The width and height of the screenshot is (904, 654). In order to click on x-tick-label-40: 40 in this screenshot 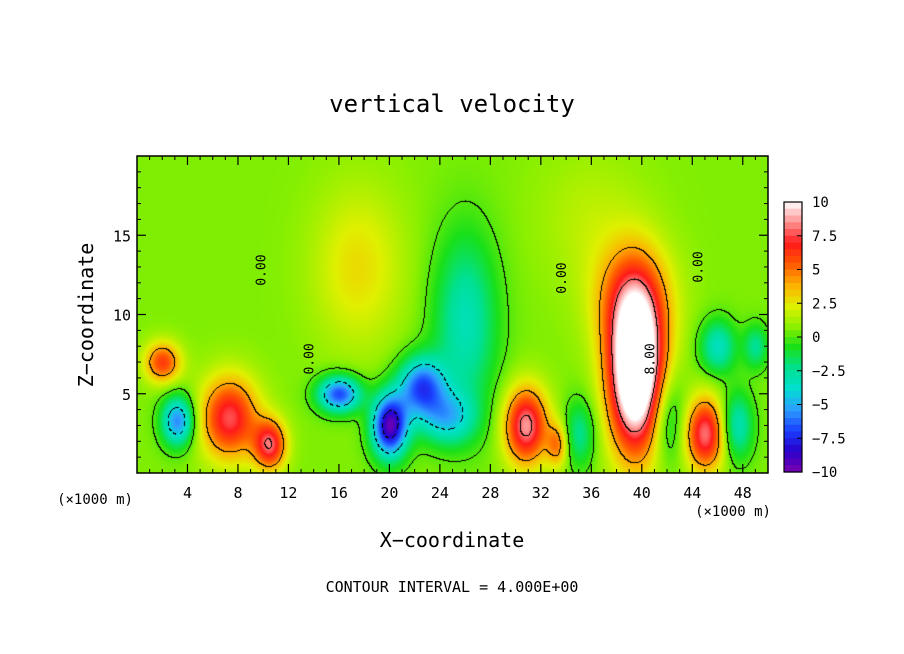, I will do `click(642, 493)`.